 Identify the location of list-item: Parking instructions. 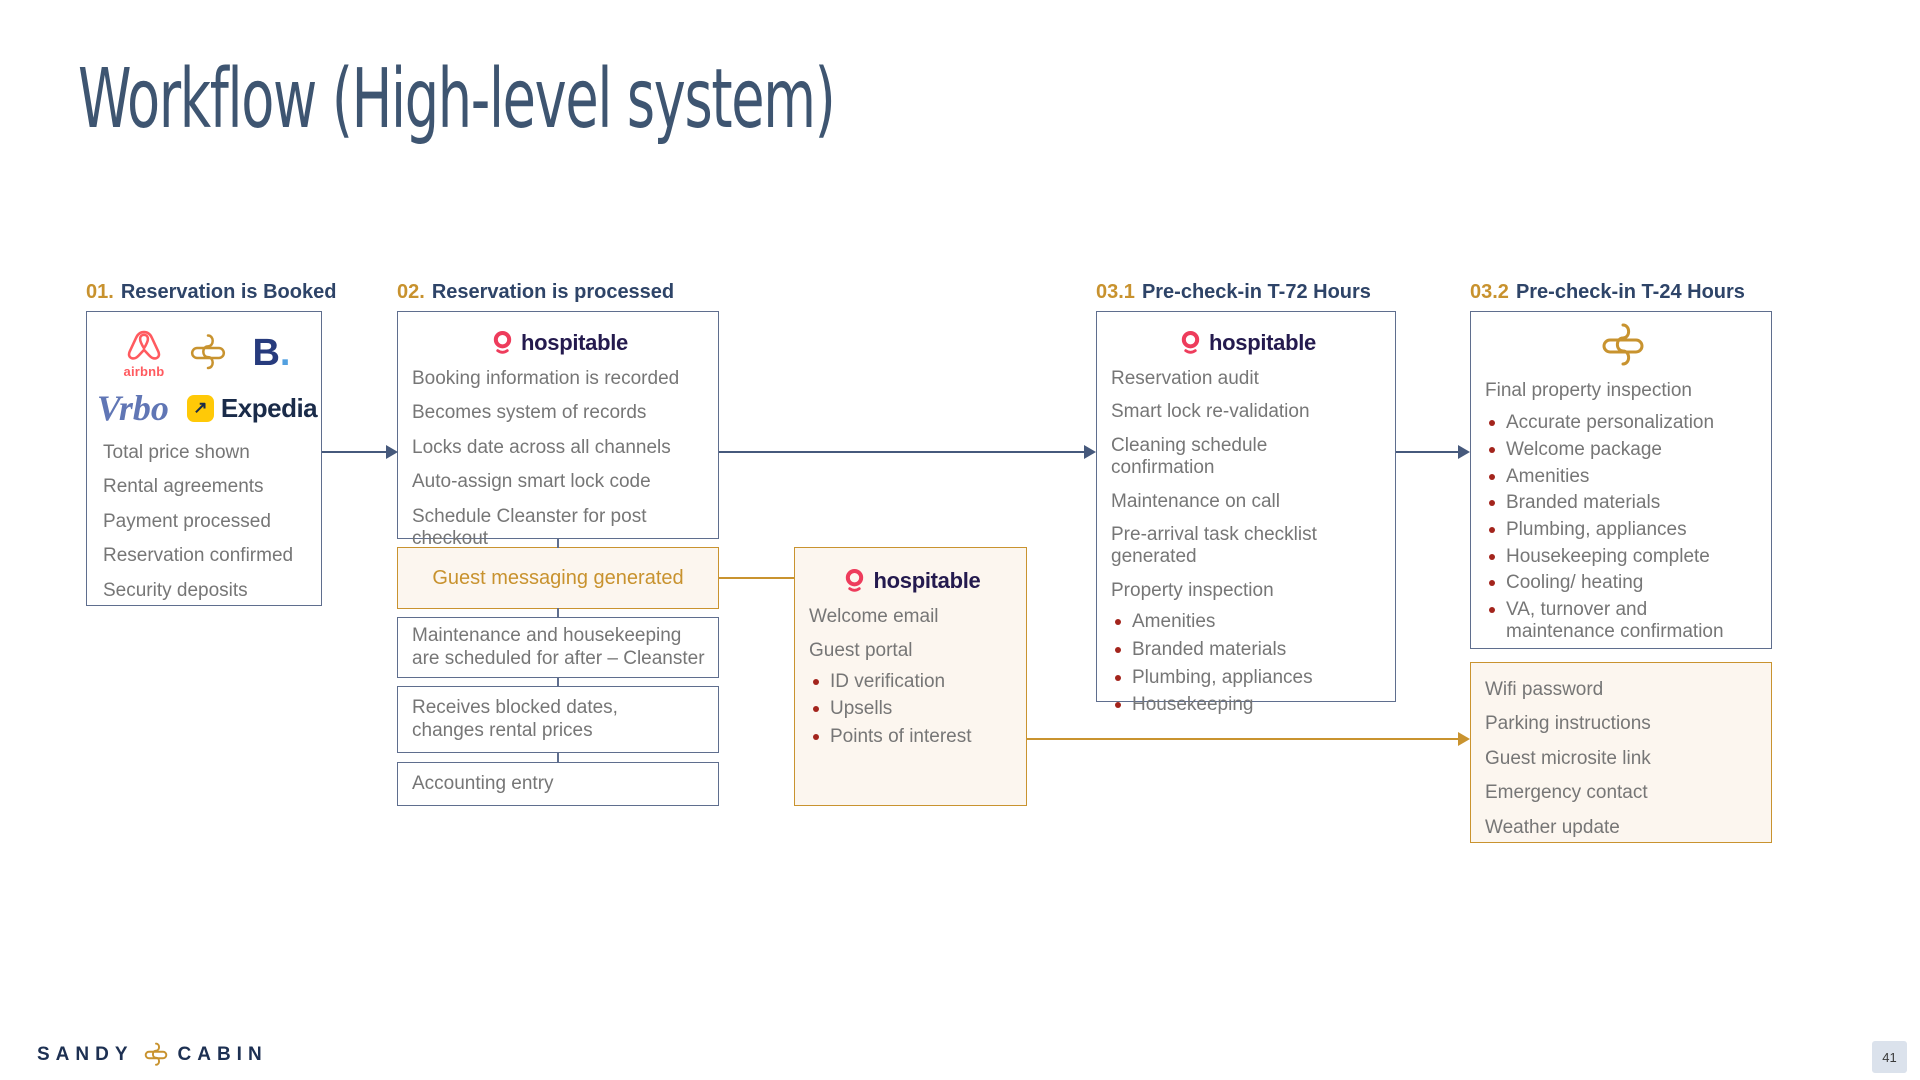
(1568, 724).